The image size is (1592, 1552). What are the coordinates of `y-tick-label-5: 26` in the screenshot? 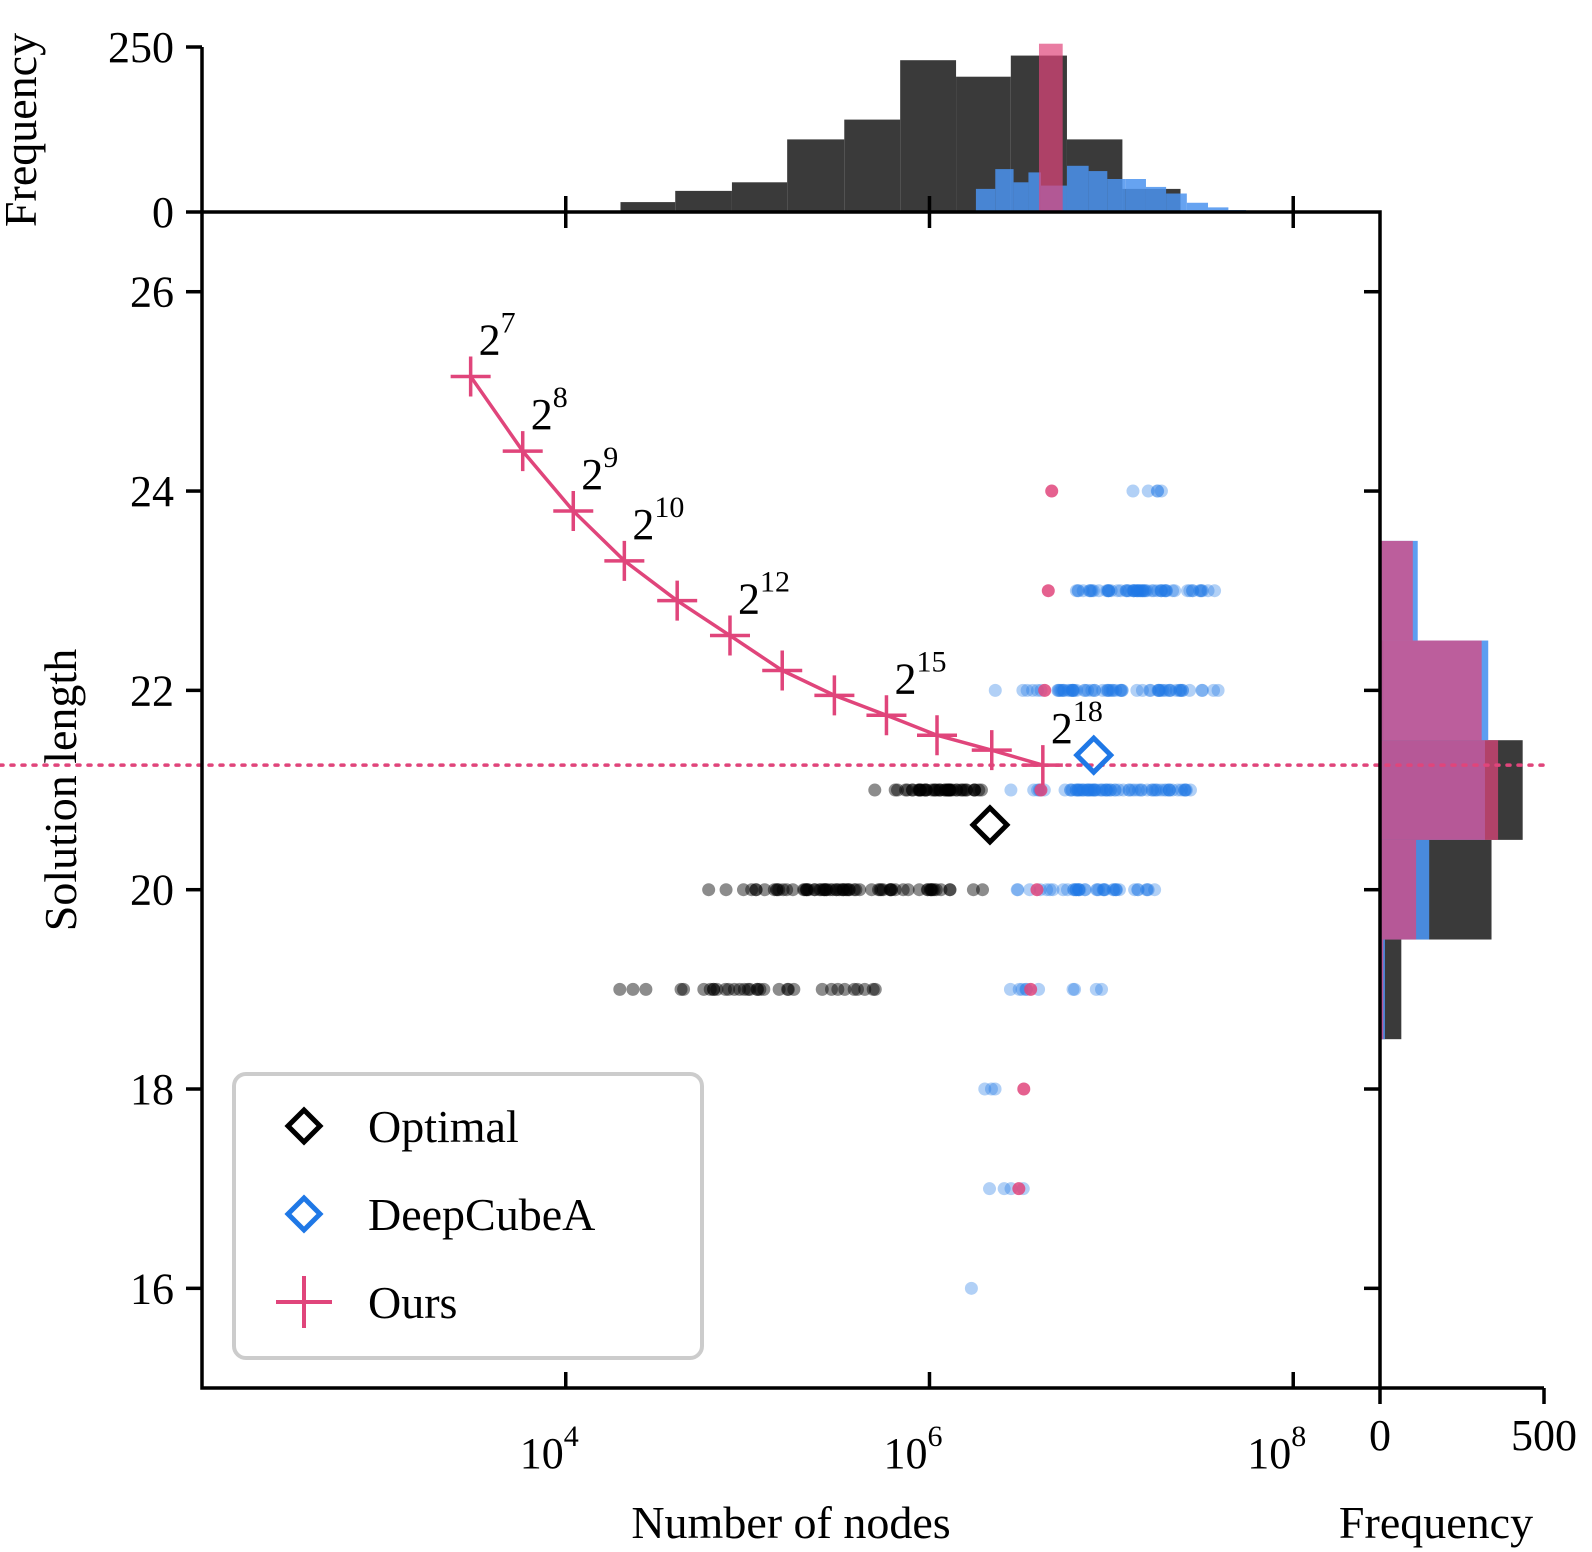 It's located at (152, 292).